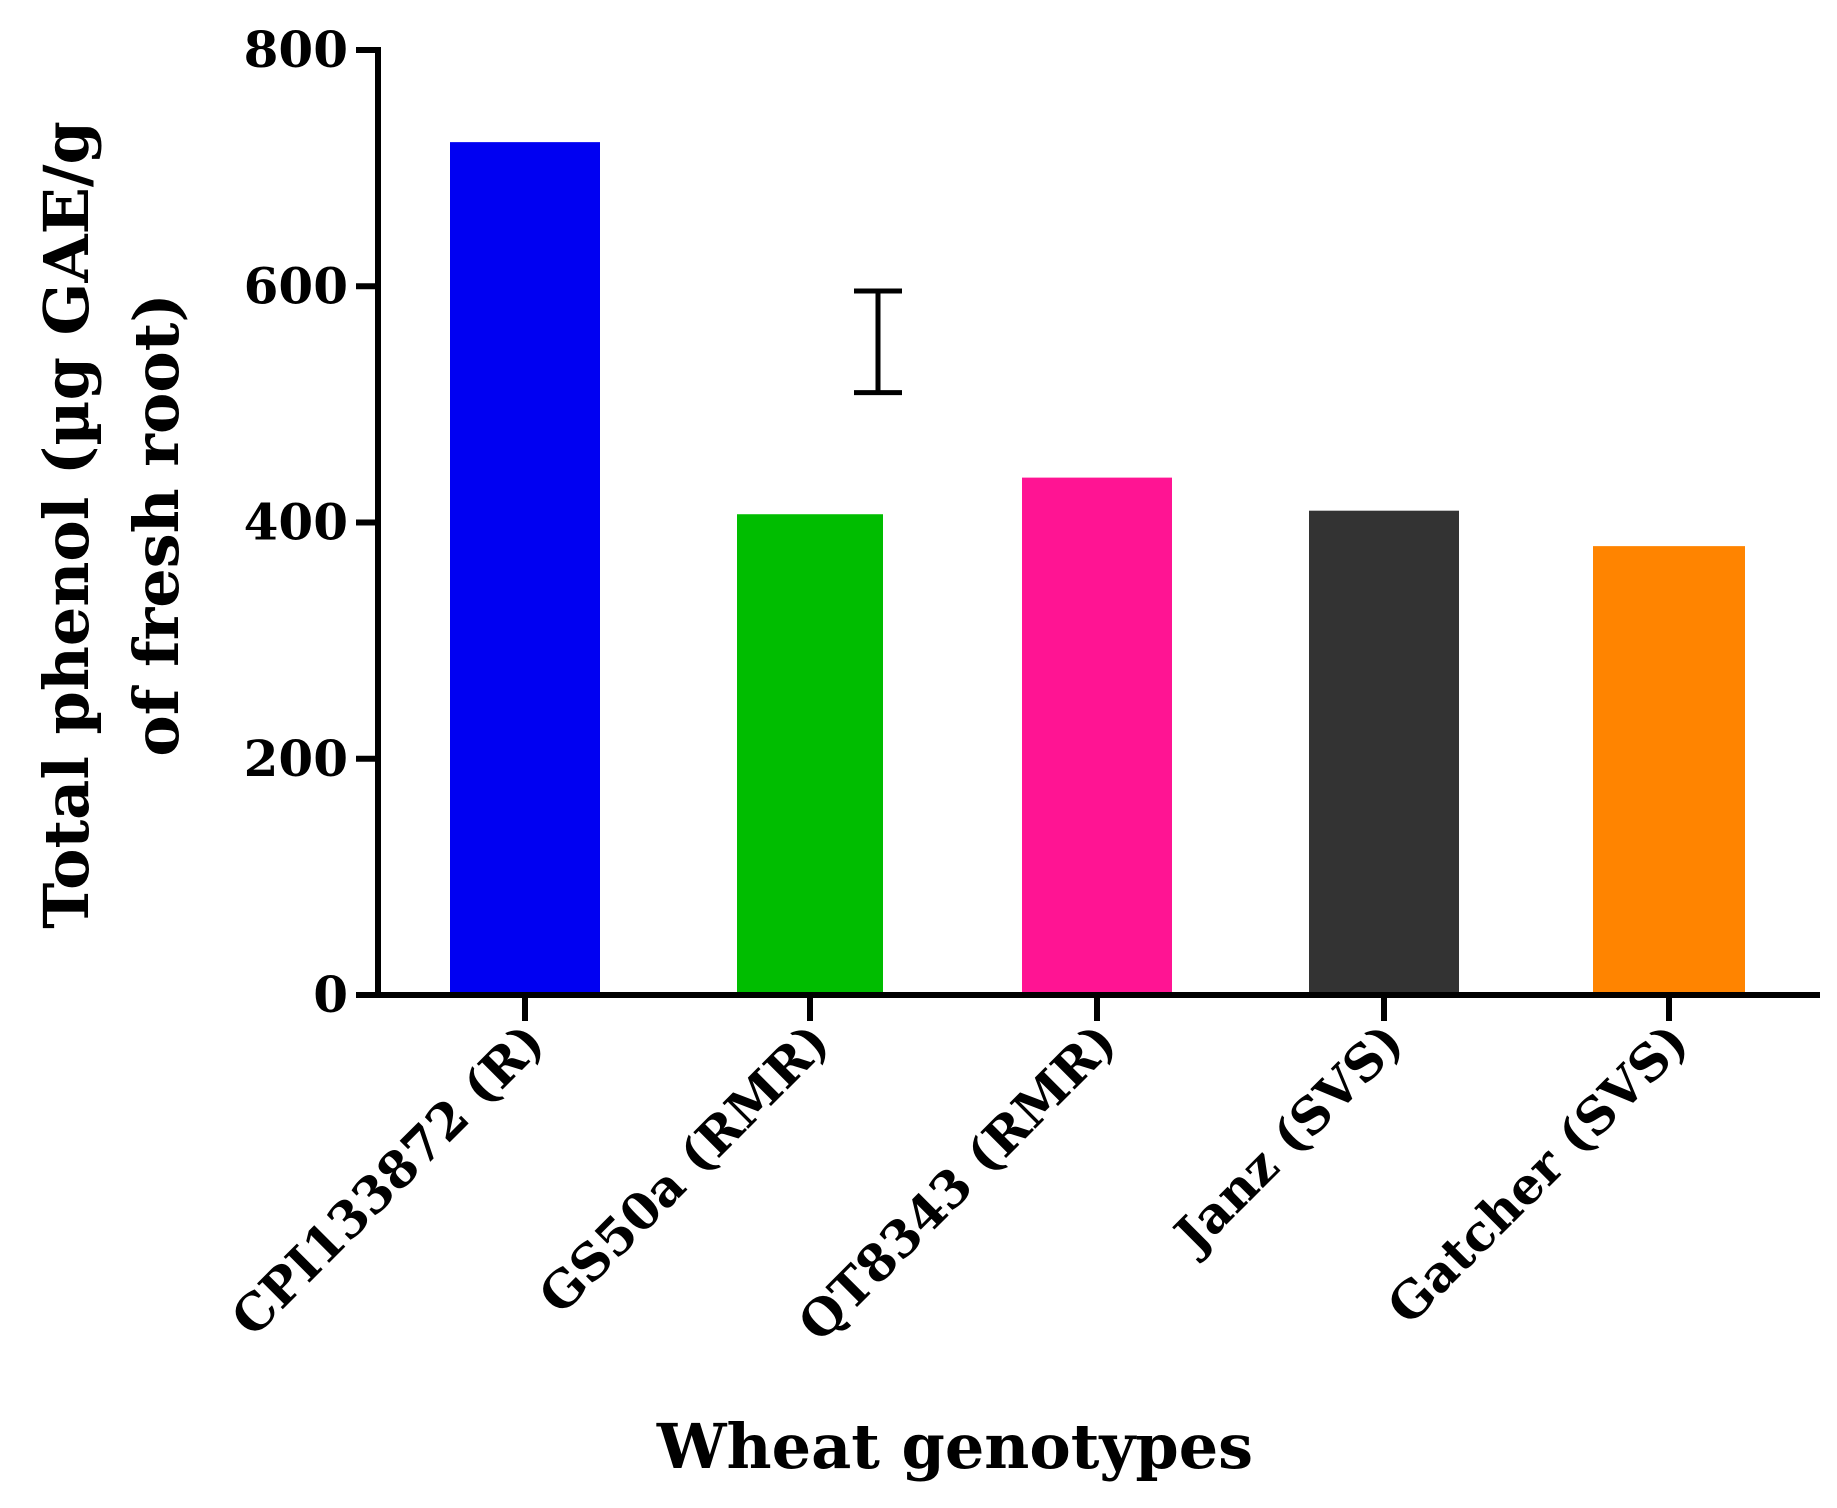 The width and height of the screenshot is (1837, 1508). Describe the element at coordinates (388, 1180) in the screenshot. I see `x-tick-label-1: CPI133872 (R)` at that location.